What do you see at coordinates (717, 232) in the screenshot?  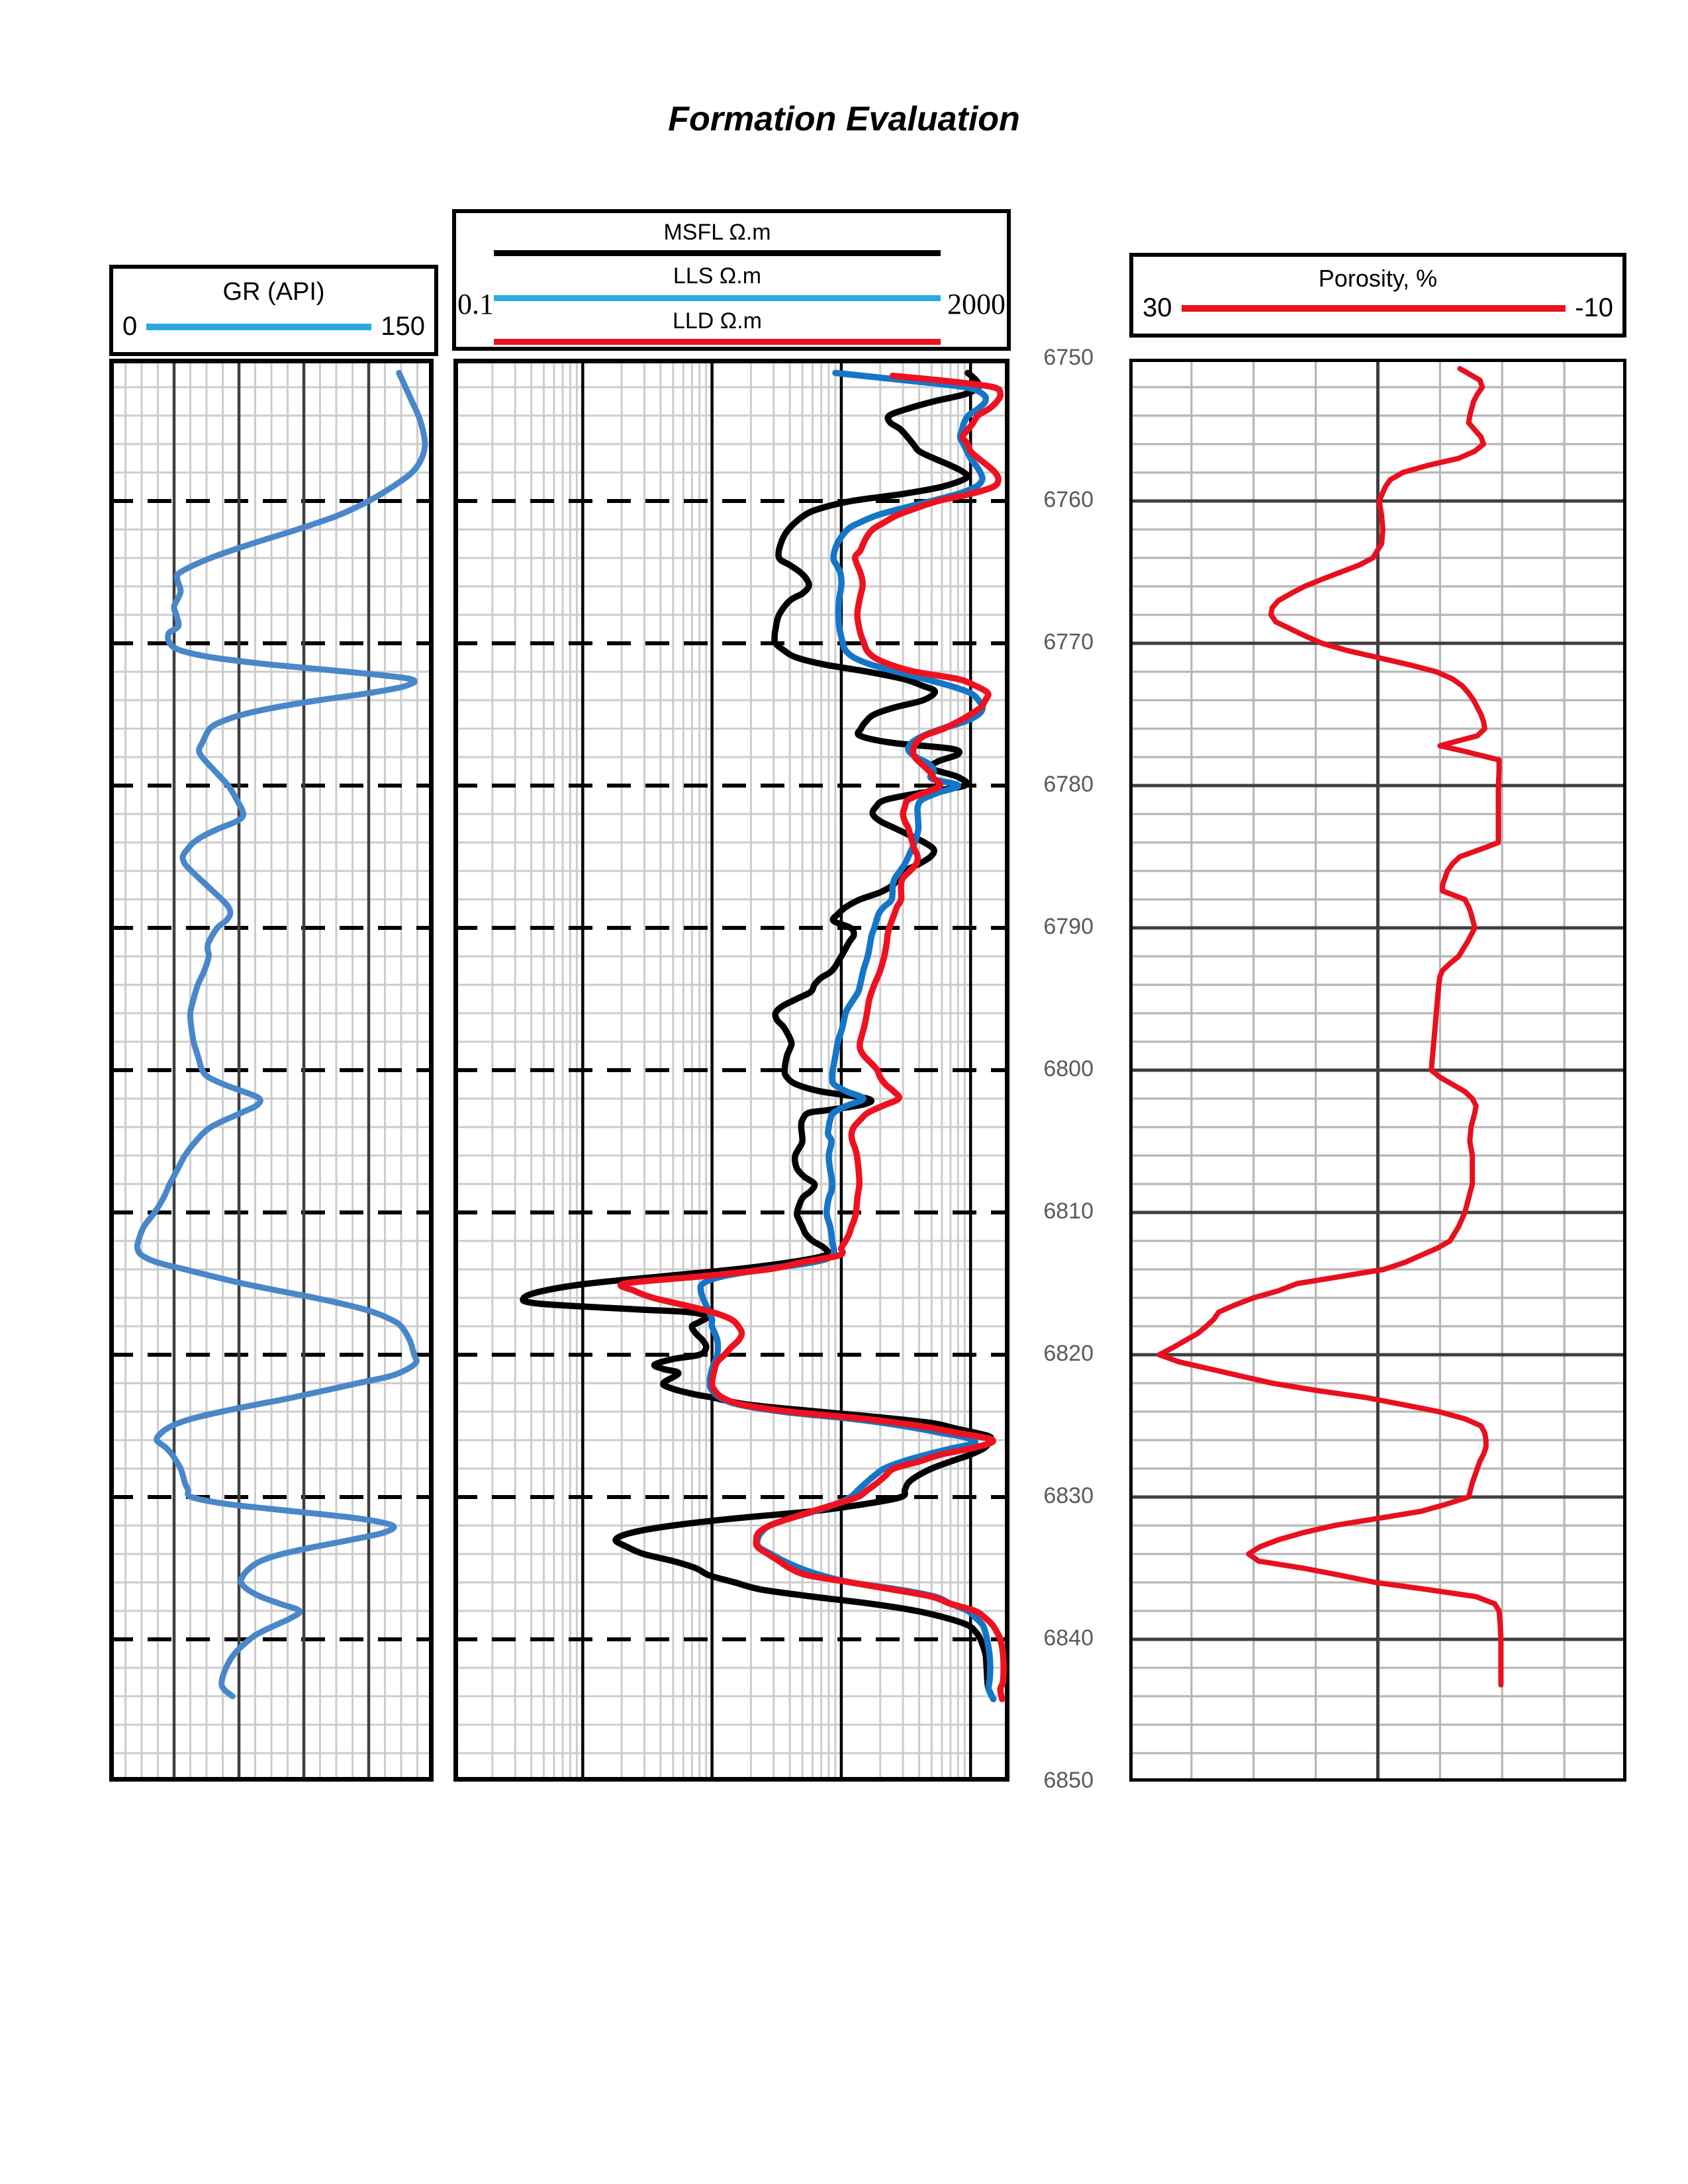 I see `msfl-legend-label: MSFL Ω.m` at bounding box center [717, 232].